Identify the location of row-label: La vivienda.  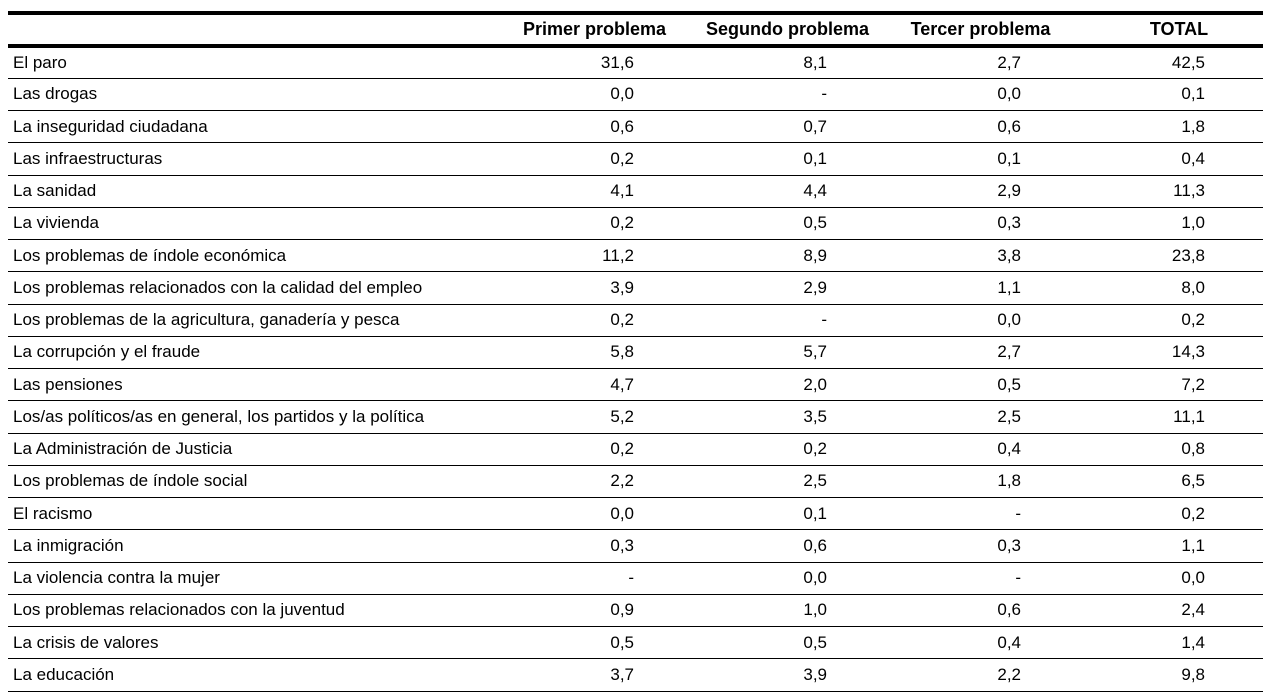
(253, 224).